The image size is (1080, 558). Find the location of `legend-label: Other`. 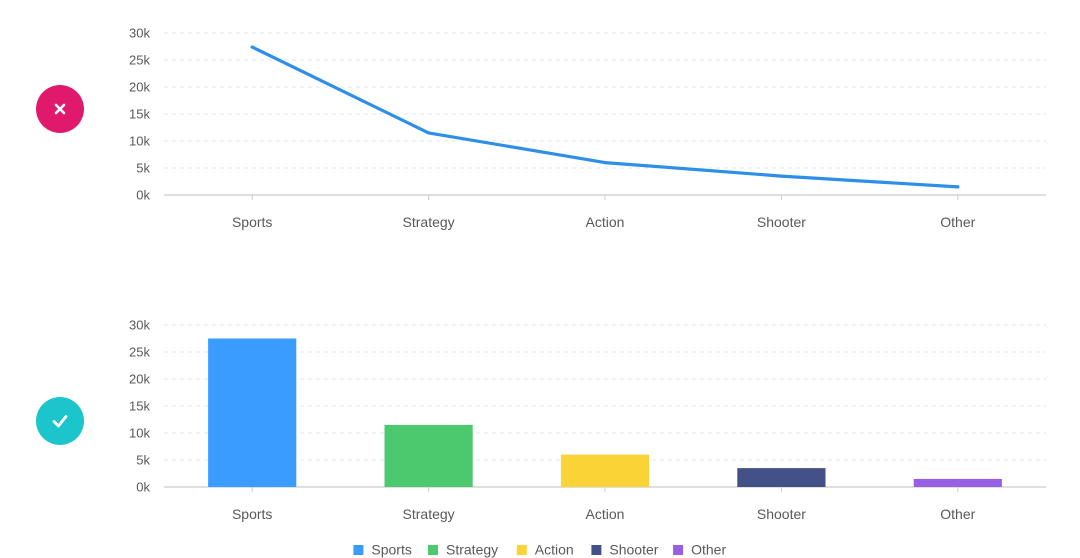

legend-label: Other is located at coordinates (708, 550).